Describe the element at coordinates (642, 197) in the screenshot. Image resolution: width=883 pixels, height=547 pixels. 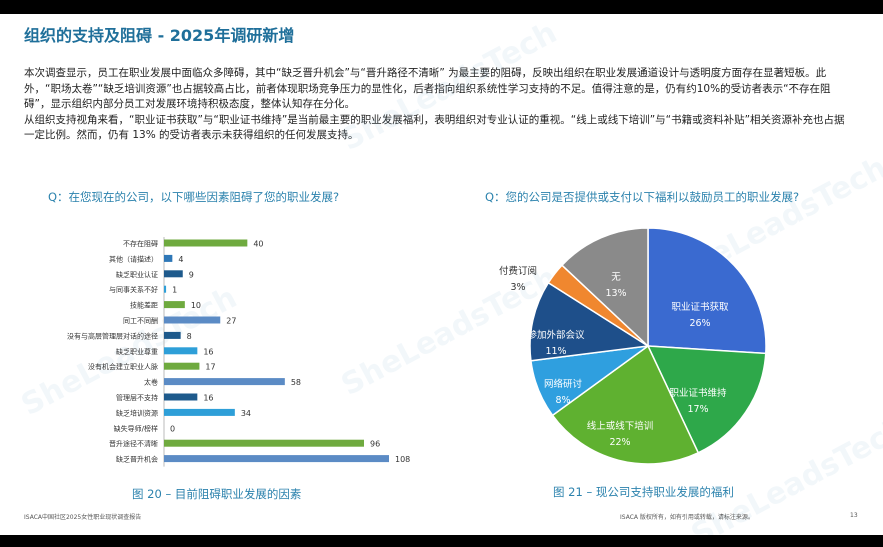
I see `question-right: Q：您的公司是否提供或支付以下福利以鼓励员工的职业发展?` at that location.